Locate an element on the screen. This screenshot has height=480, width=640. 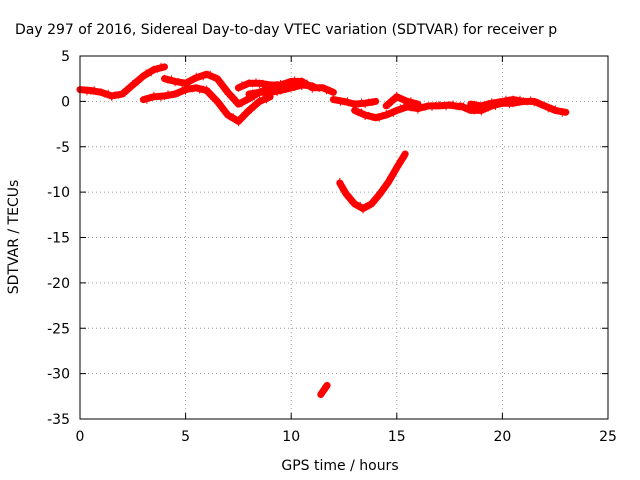
x-tick-label: 0 is located at coordinates (80, 437).